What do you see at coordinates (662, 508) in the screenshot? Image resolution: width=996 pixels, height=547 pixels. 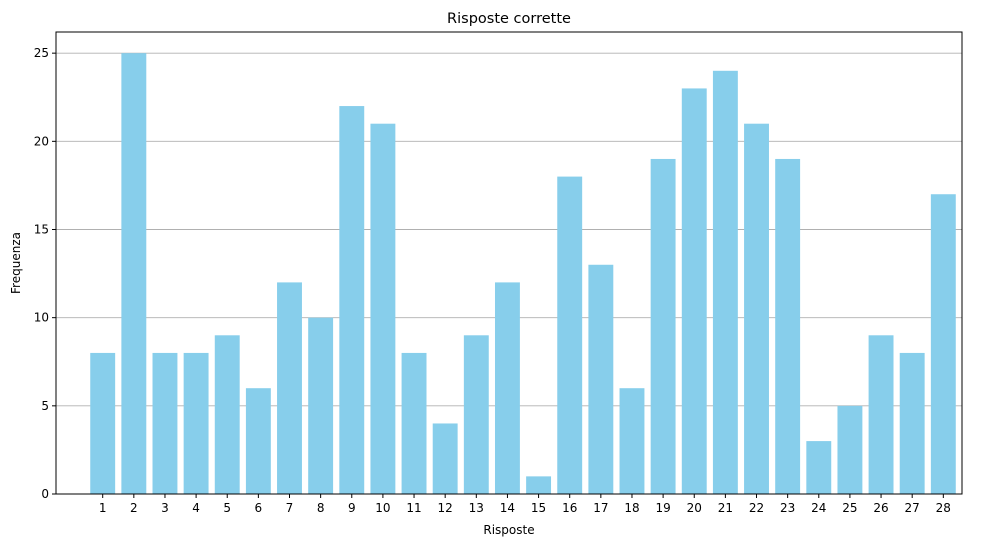 I see `x-tick-label: 19` at bounding box center [662, 508].